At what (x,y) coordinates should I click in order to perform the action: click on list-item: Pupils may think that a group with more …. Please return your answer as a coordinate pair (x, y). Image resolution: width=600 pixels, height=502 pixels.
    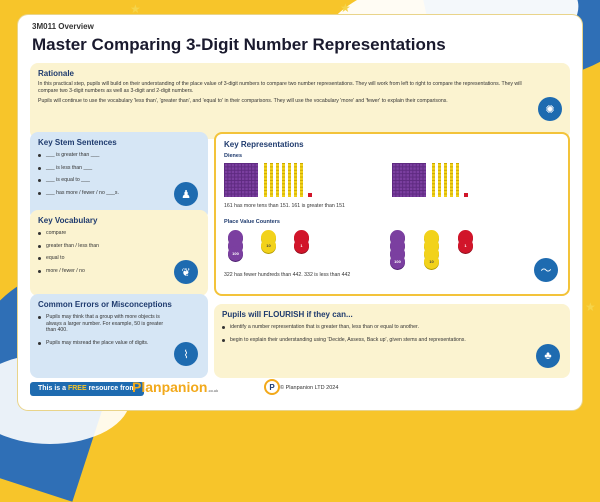
    Looking at the image, I should click on (104, 324).